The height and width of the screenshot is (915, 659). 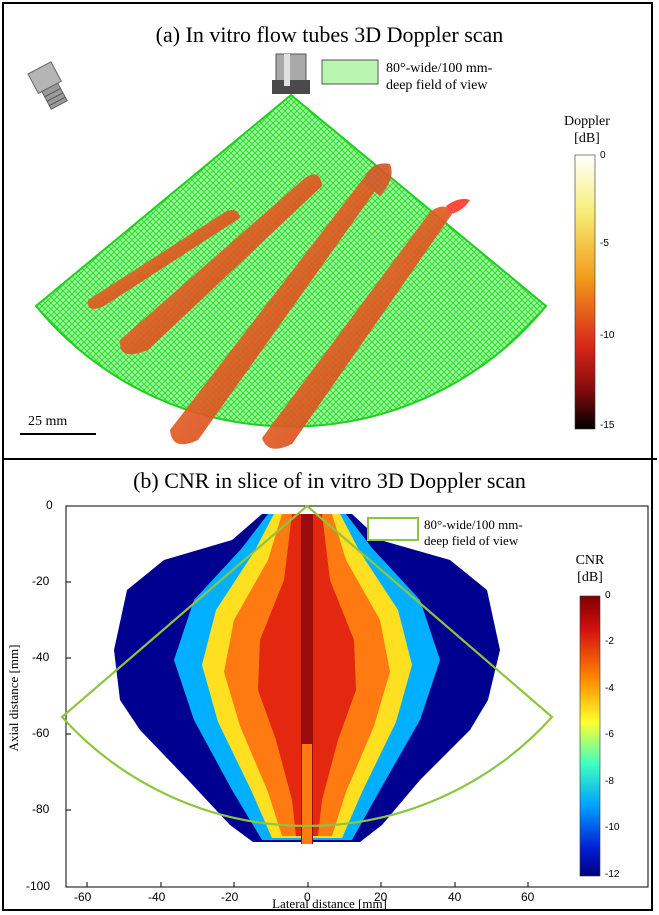 What do you see at coordinates (609, 781) in the screenshot?
I see `cnr-tick-4: -8` at bounding box center [609, 781].